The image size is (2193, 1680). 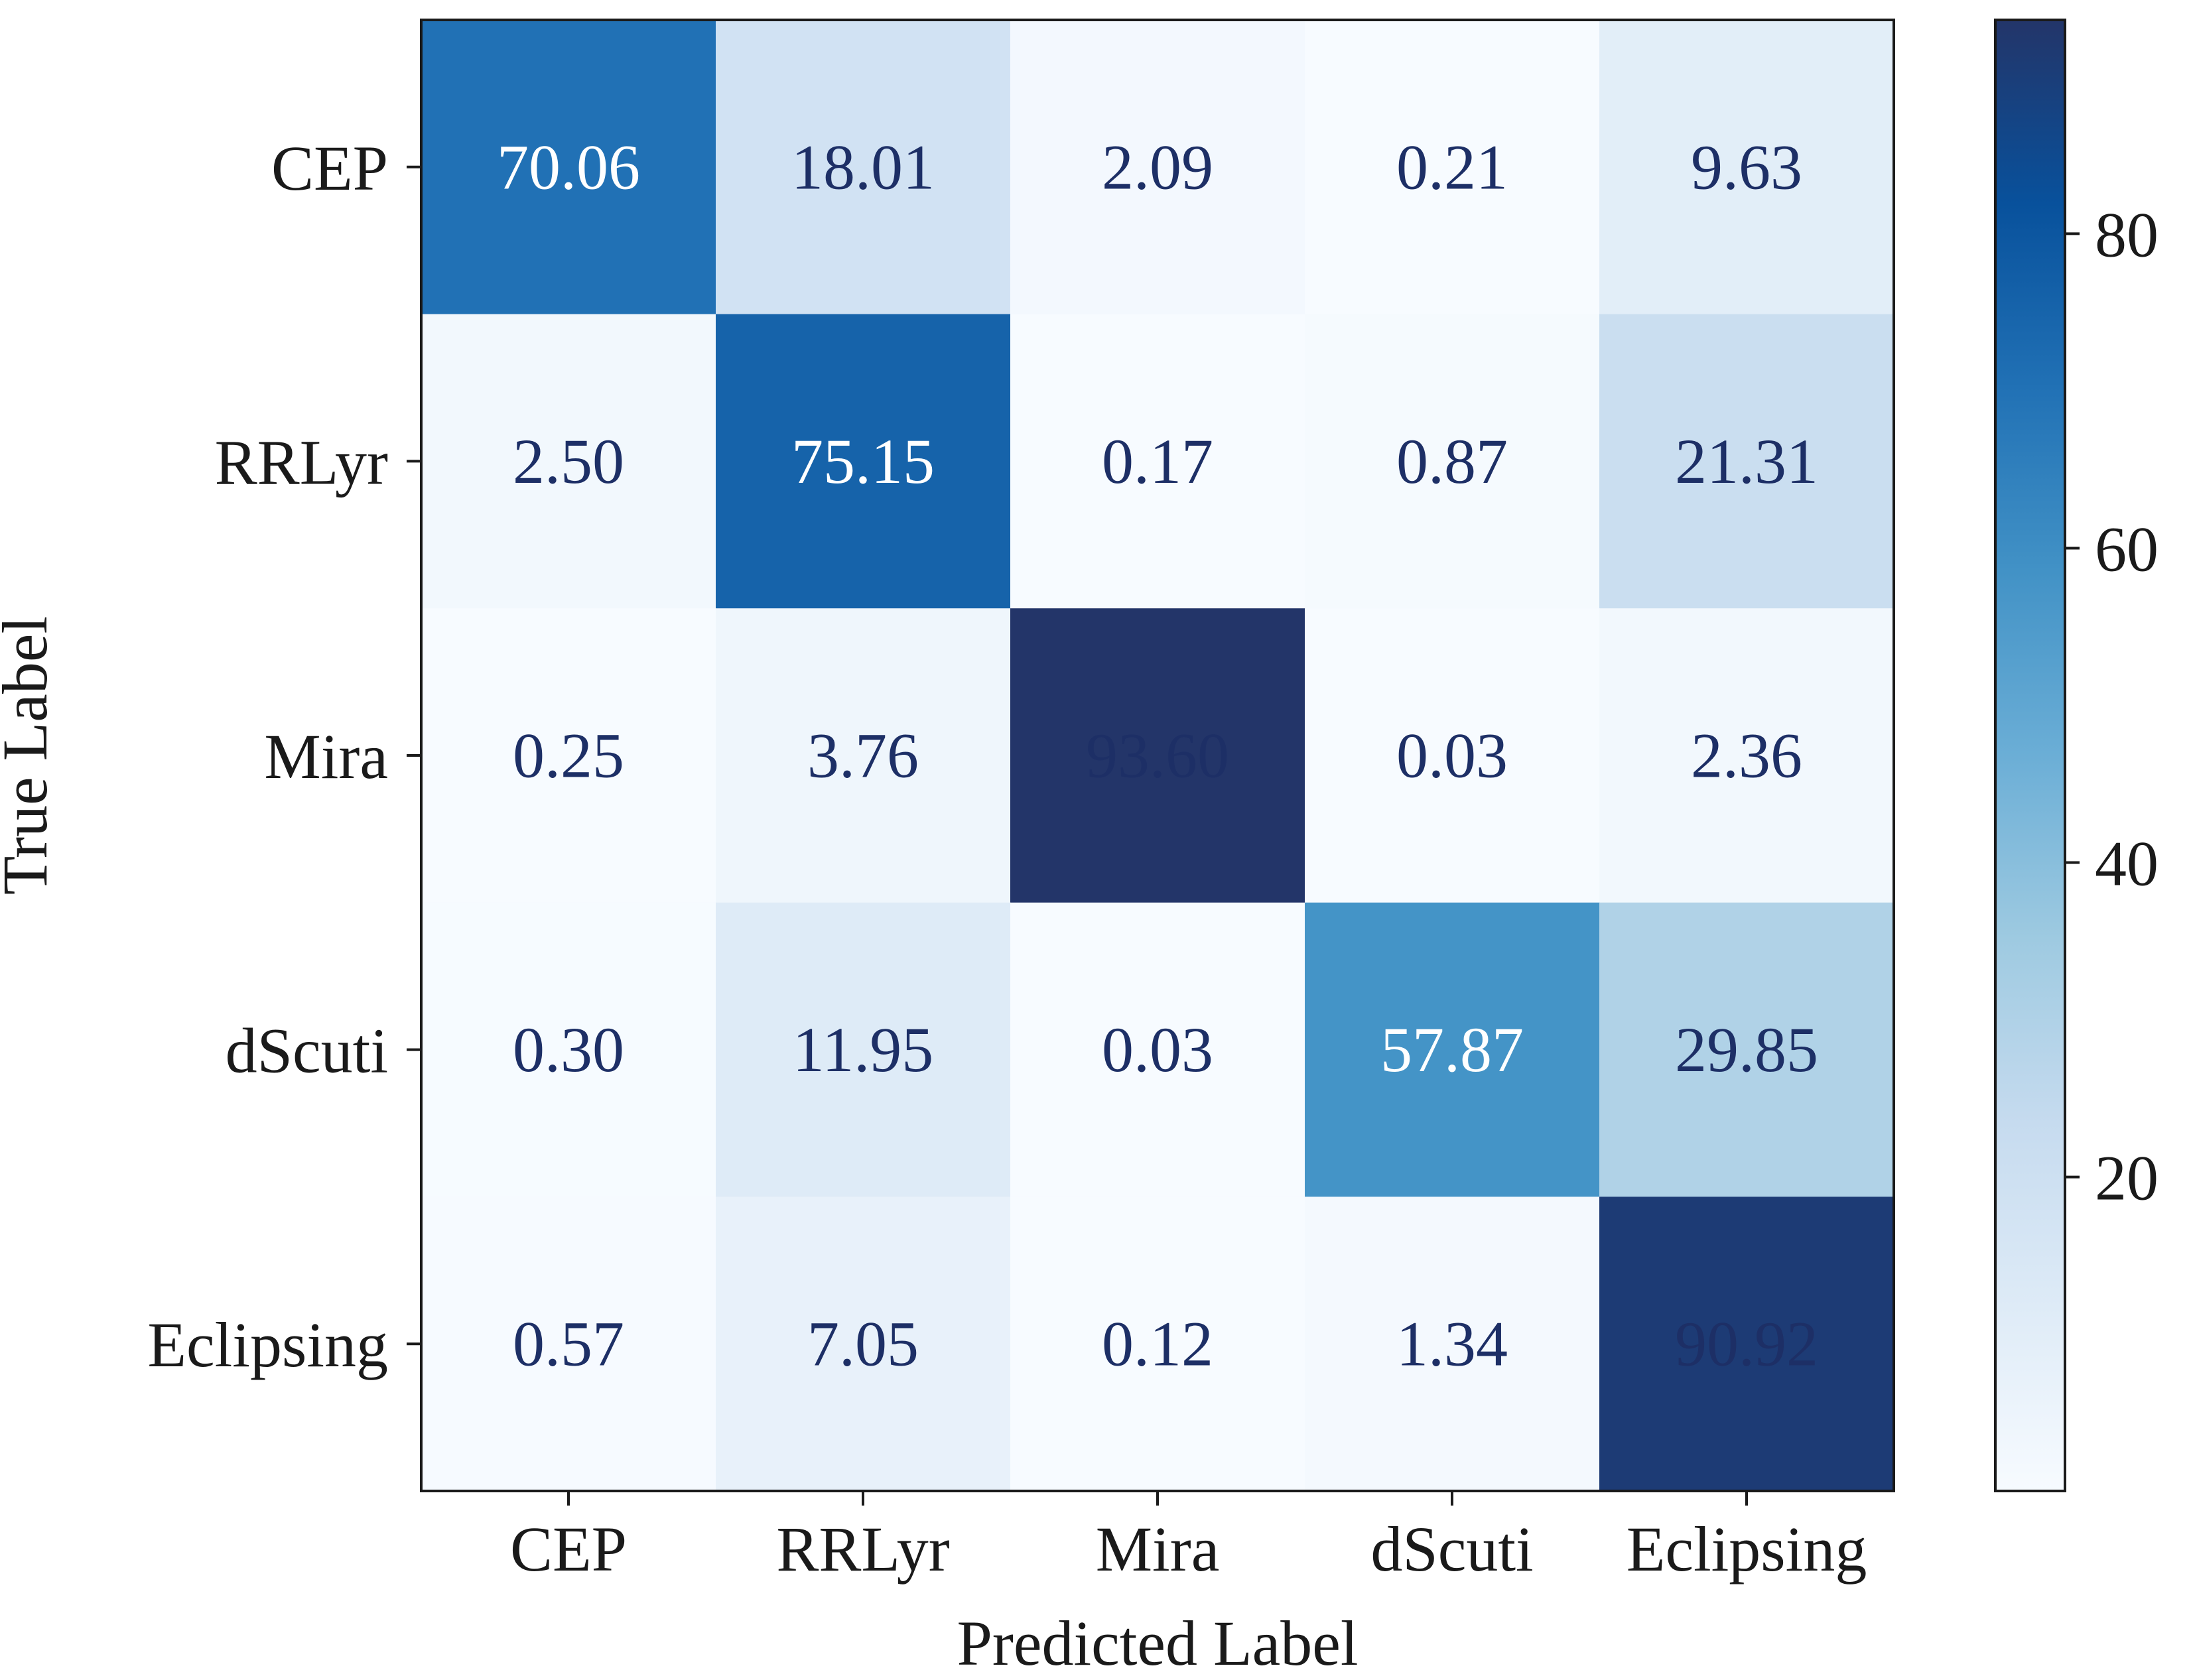 What do you see at coordinates (2127, 1178) in the screenshot?
I see `colorbar-tick-label: 20` at bounding box center [2127, 1178].